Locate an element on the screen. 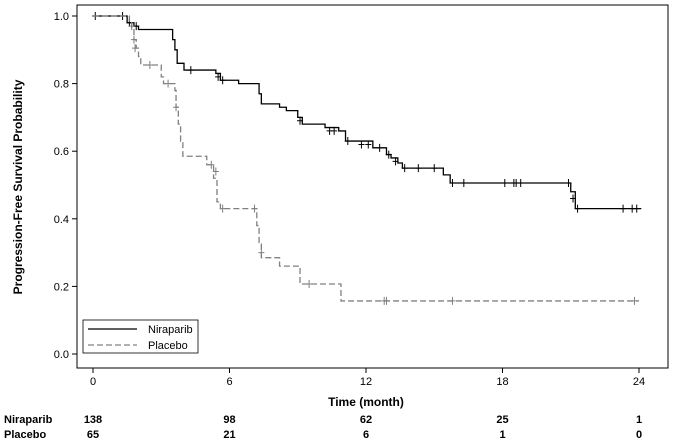 Image resolution: width=678 pixels, height=447 pixels. y-tick-label: 1.0 is located at coordinates (61, 17).